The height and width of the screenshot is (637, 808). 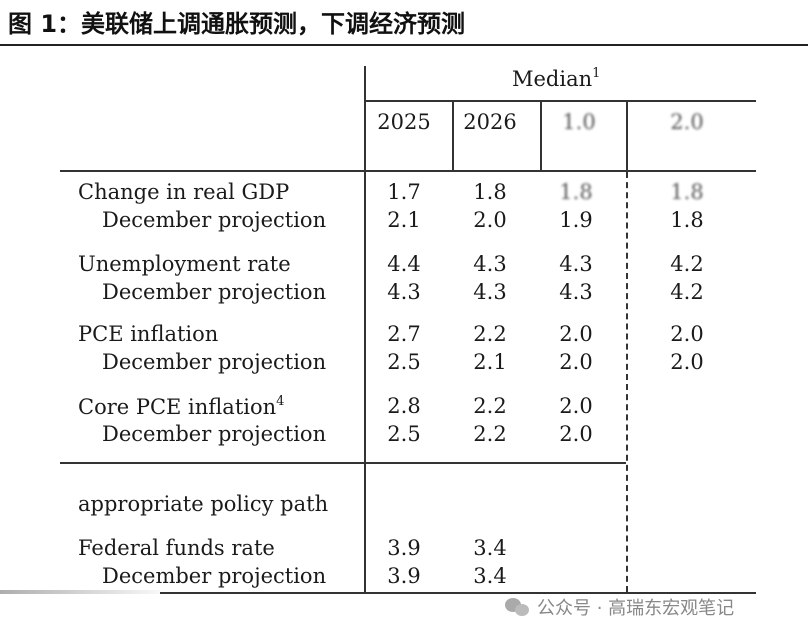 I want to click on row-value: 4.4, so click(x=404, y=264).